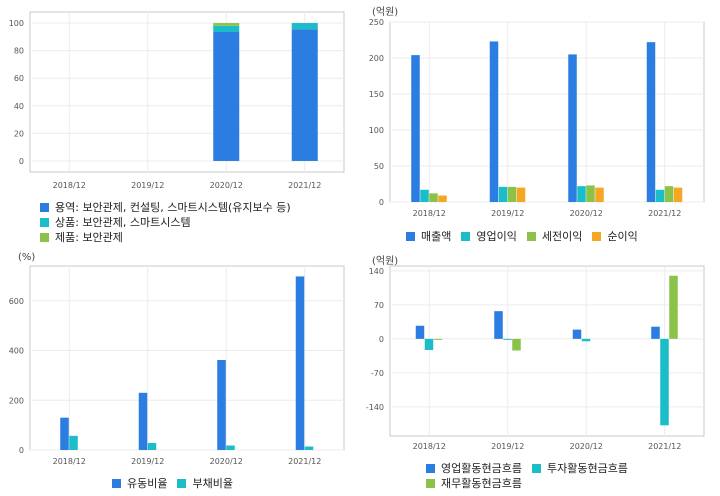  What do you see at coordinates (385, 261) in the screenshot?
I see `cashflow-unit-label: (억원)` at bounding box center [385, 261].